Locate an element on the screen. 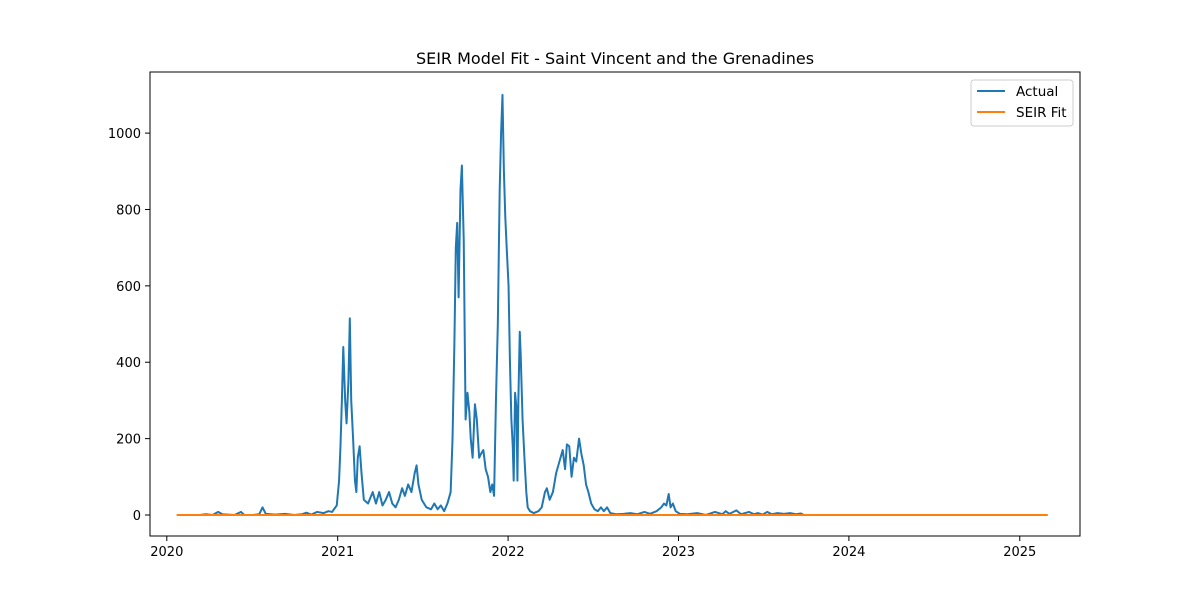 The image size is (1200, 600). x-tick-label: 2022 is located at coordinates (508, 552).